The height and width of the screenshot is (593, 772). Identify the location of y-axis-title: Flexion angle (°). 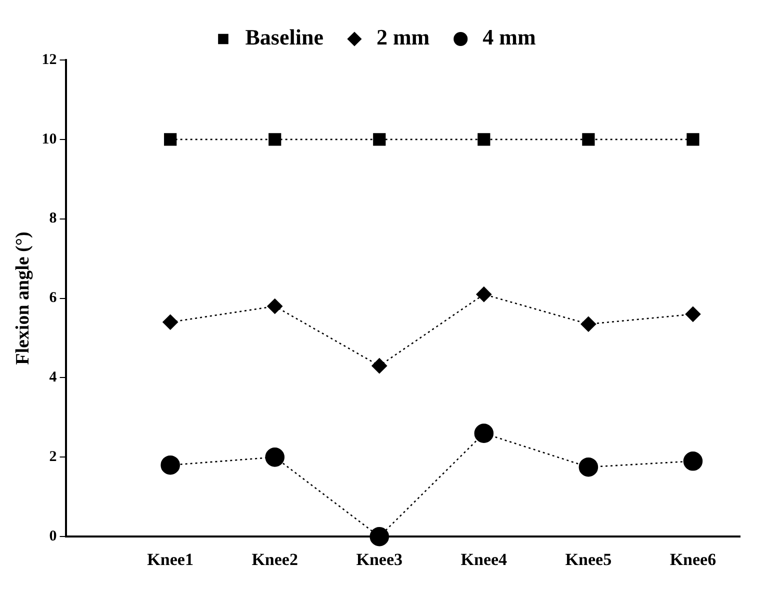
(23, 298).